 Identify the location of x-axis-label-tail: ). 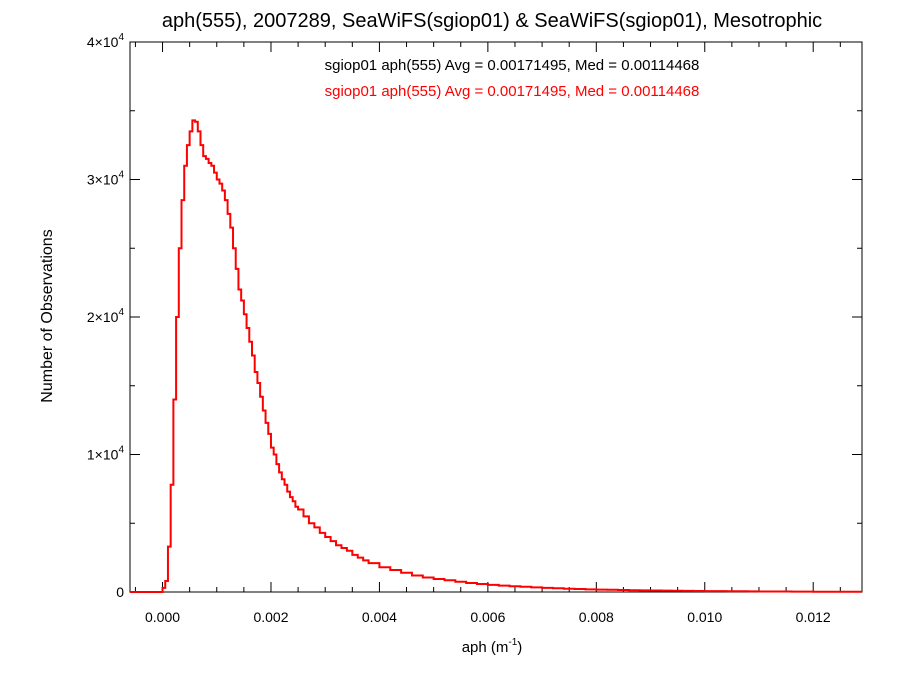
(519, 647).